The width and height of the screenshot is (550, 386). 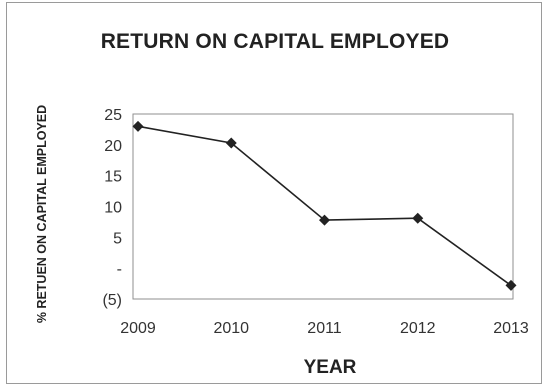 What do you see at coordinates (511, 328) in the screenshot?
I see `x-tick-label: 2013` at bounding box center [511, 328].